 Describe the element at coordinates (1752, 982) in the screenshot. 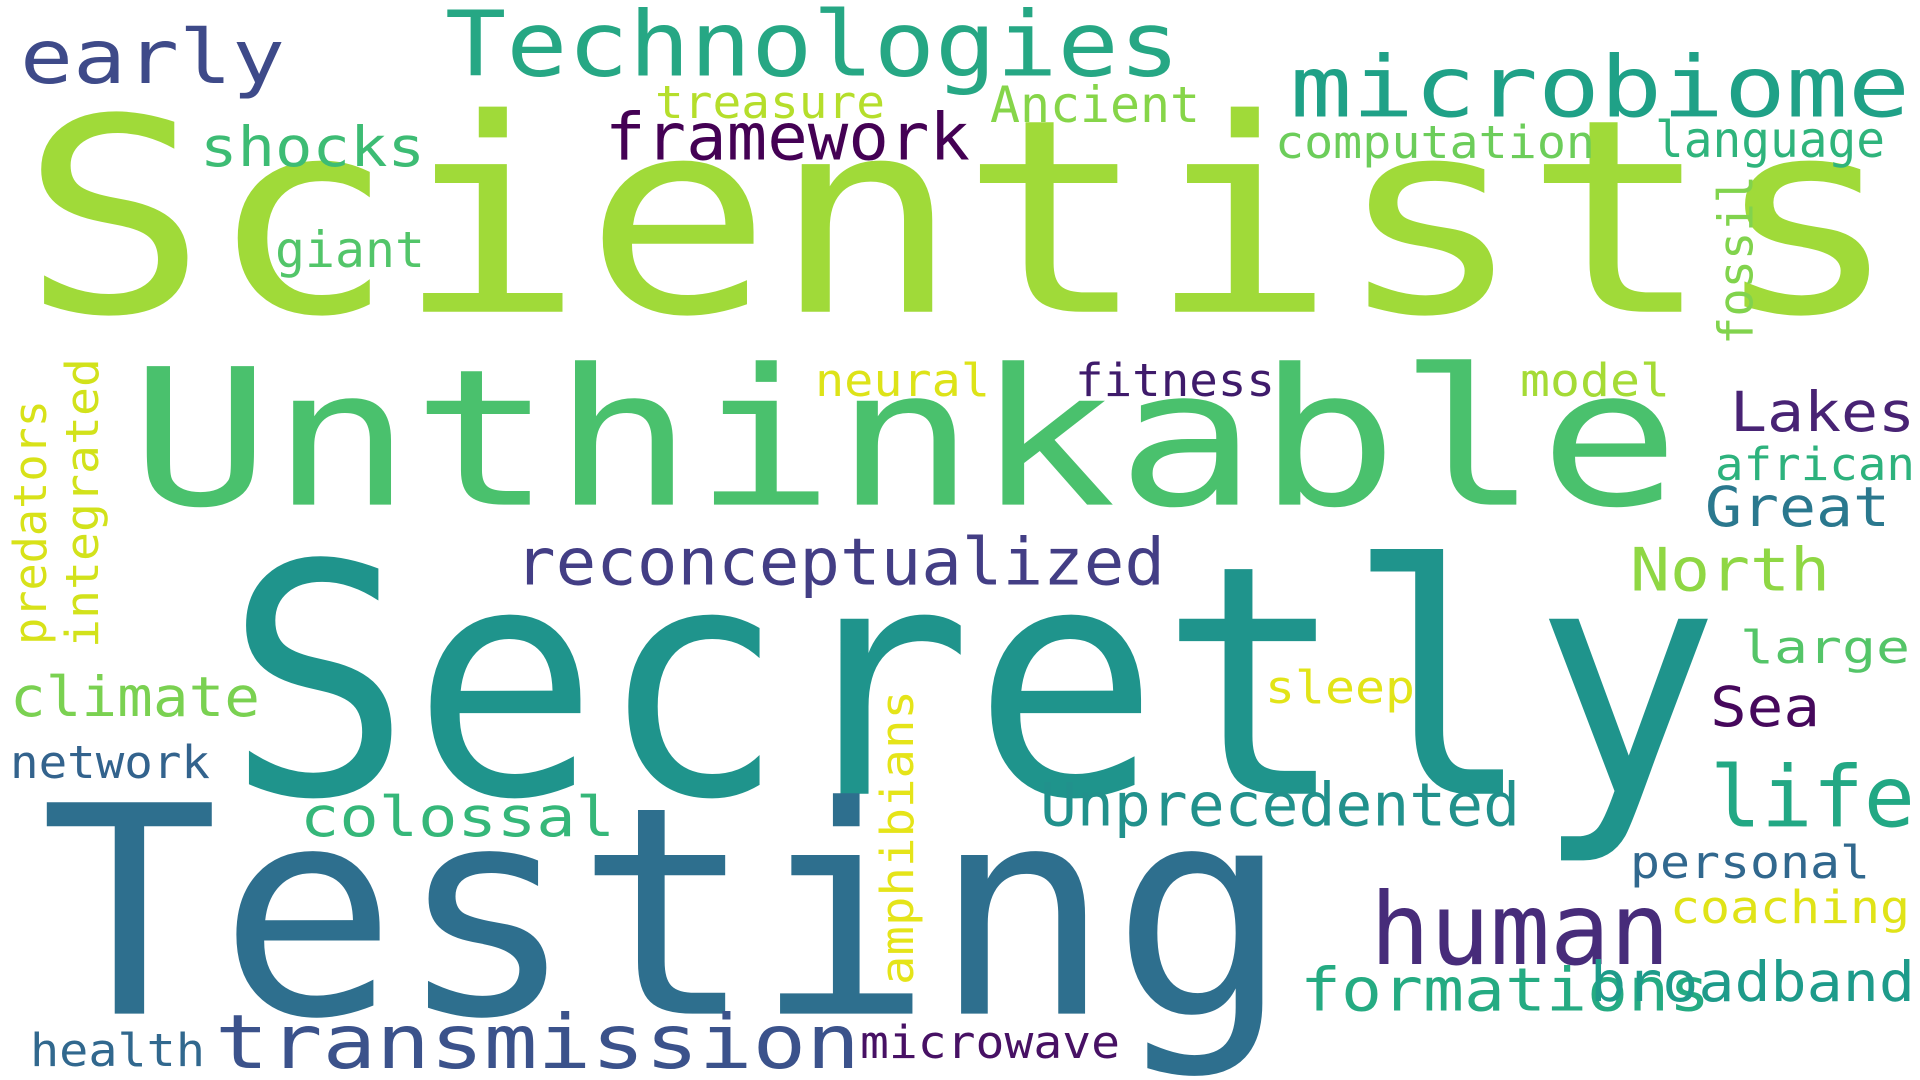

I see `word-broadband: broadband` at that location.